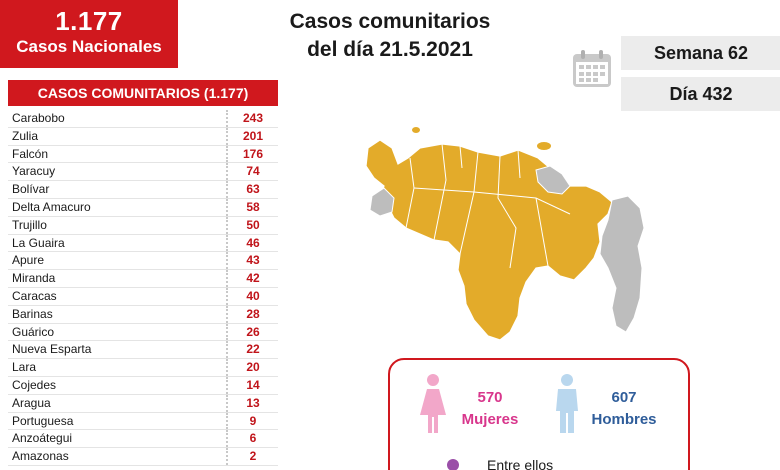  Describe the element at coordinates (252, 154) in the screenshot. I see `state-cases: 176` at that location.